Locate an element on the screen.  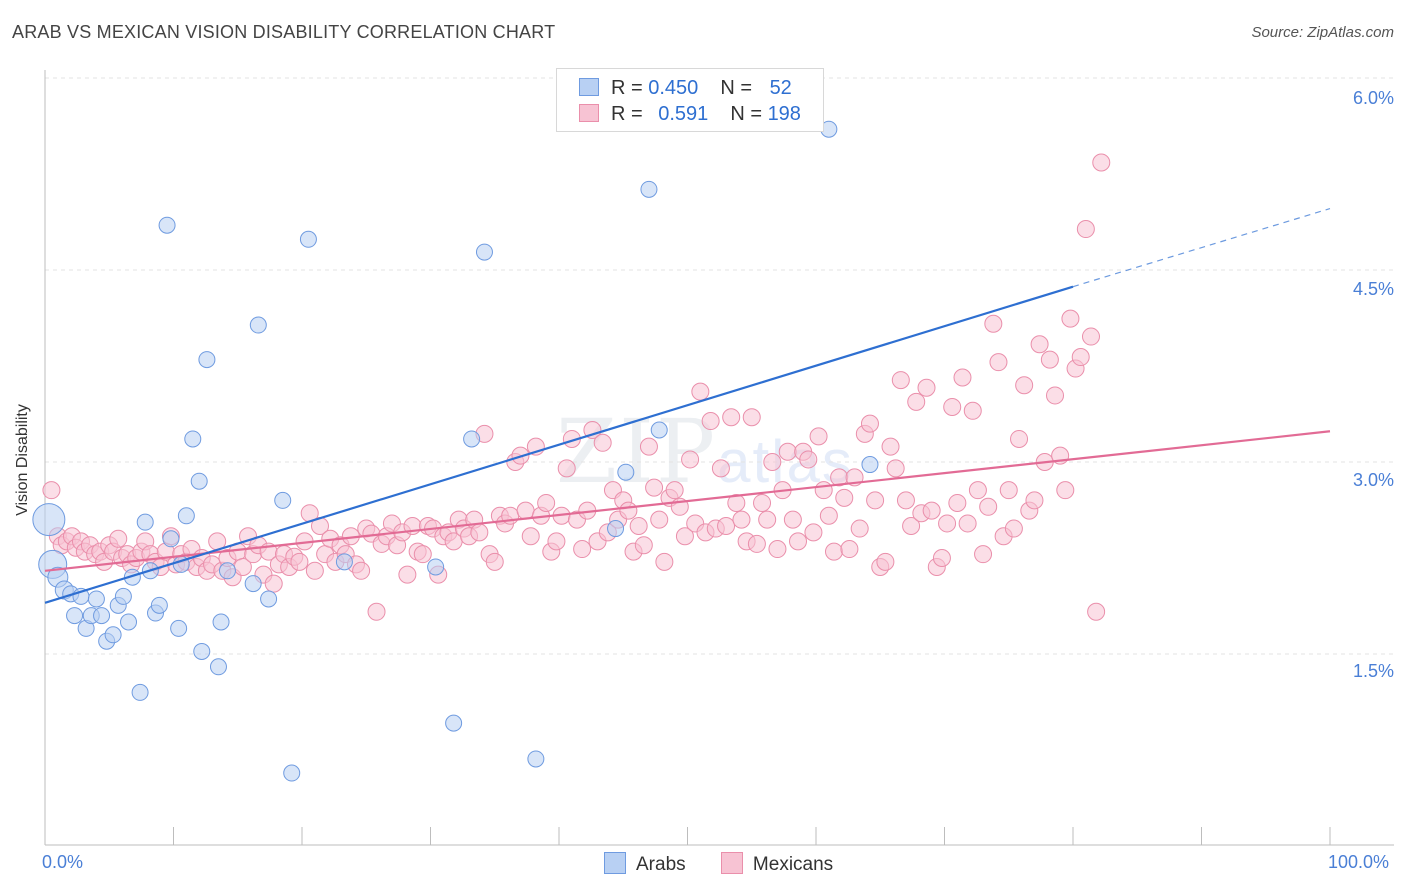
source-label: Source: ZipAtlas.com is located at coordinates (1322, 32).